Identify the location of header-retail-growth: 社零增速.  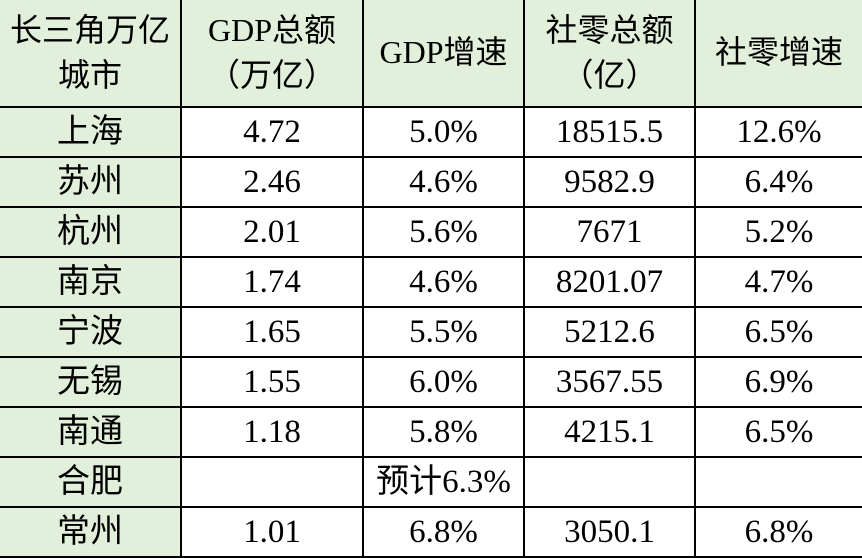
(778, 54).